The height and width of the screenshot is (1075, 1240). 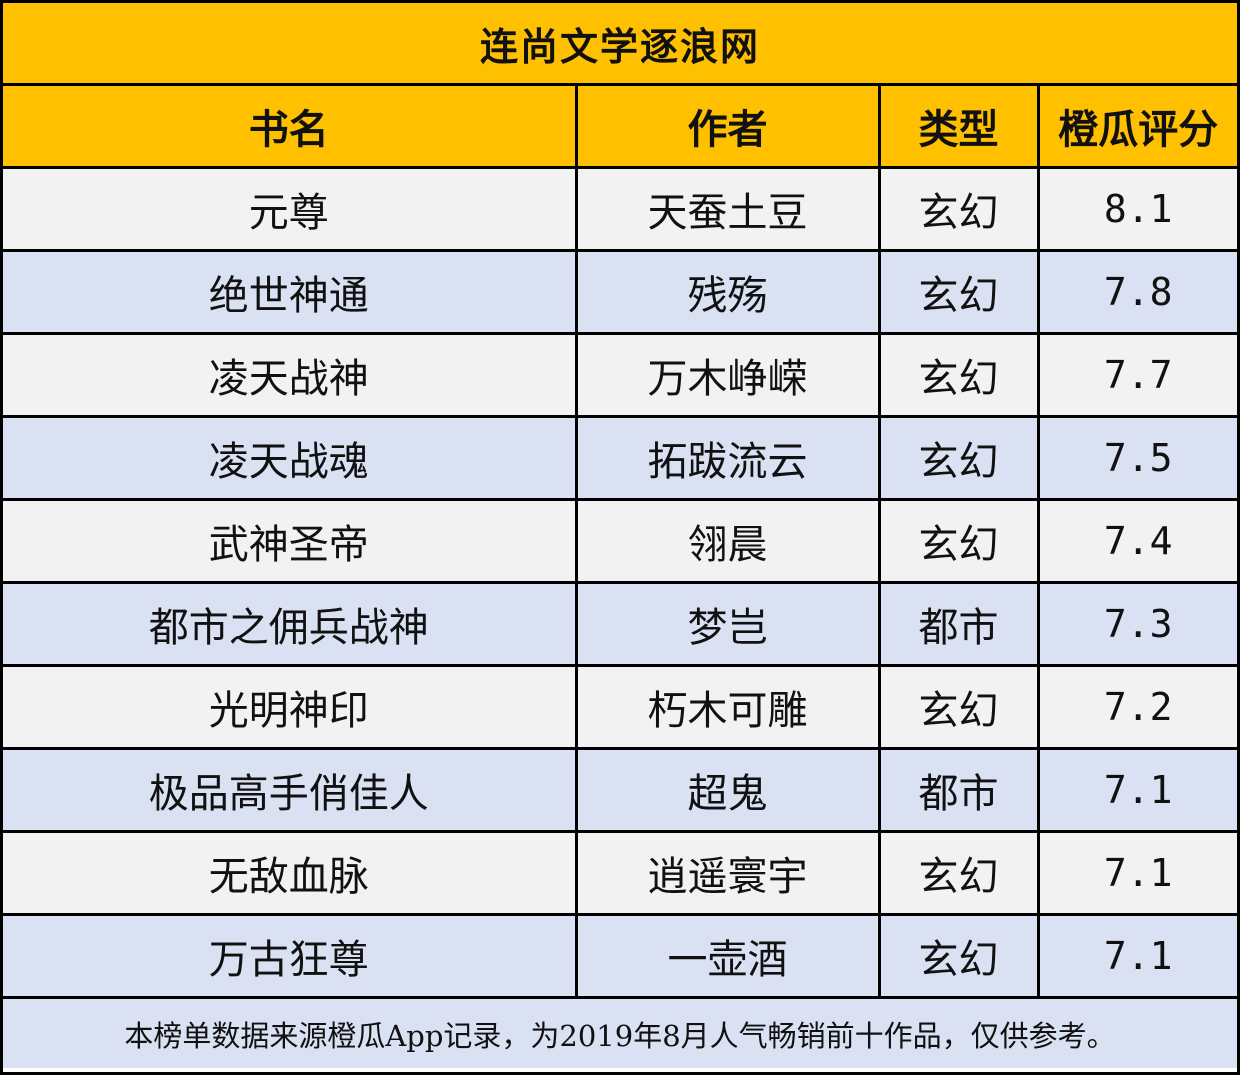 I want to click on table-row: 万古狂尊 一壶酒 玄幻 7.1, so click(x=620, y=956).